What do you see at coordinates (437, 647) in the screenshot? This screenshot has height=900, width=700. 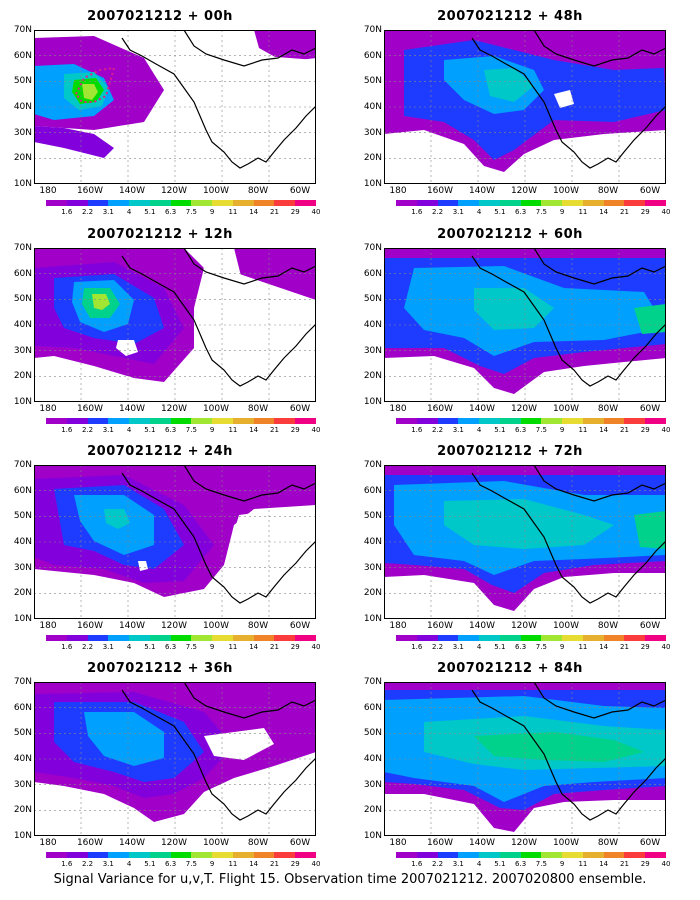 I see `colorbar-label: 2.2` at bounding box center [437, 647].